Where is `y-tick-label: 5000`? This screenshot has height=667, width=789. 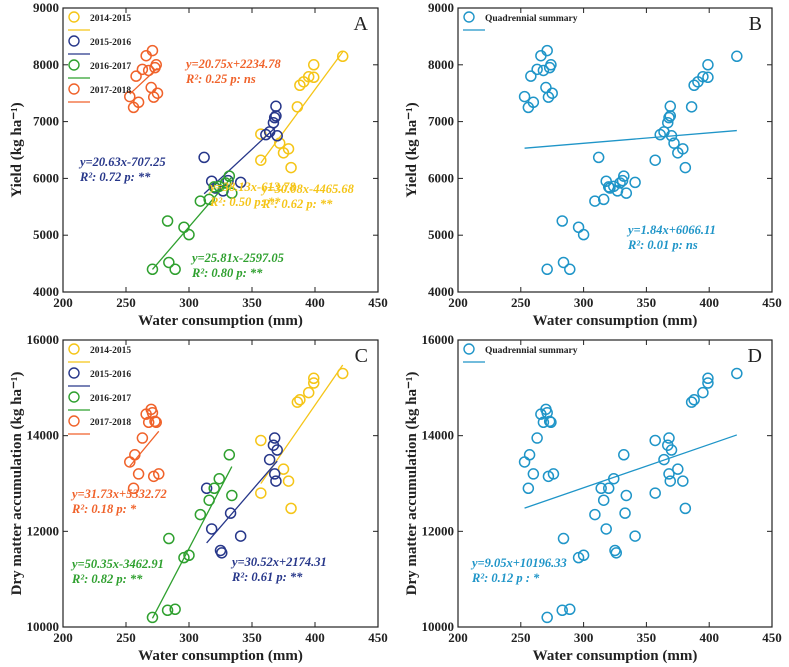
y-tick-label: 5000 is located at coordinates (441, 234).